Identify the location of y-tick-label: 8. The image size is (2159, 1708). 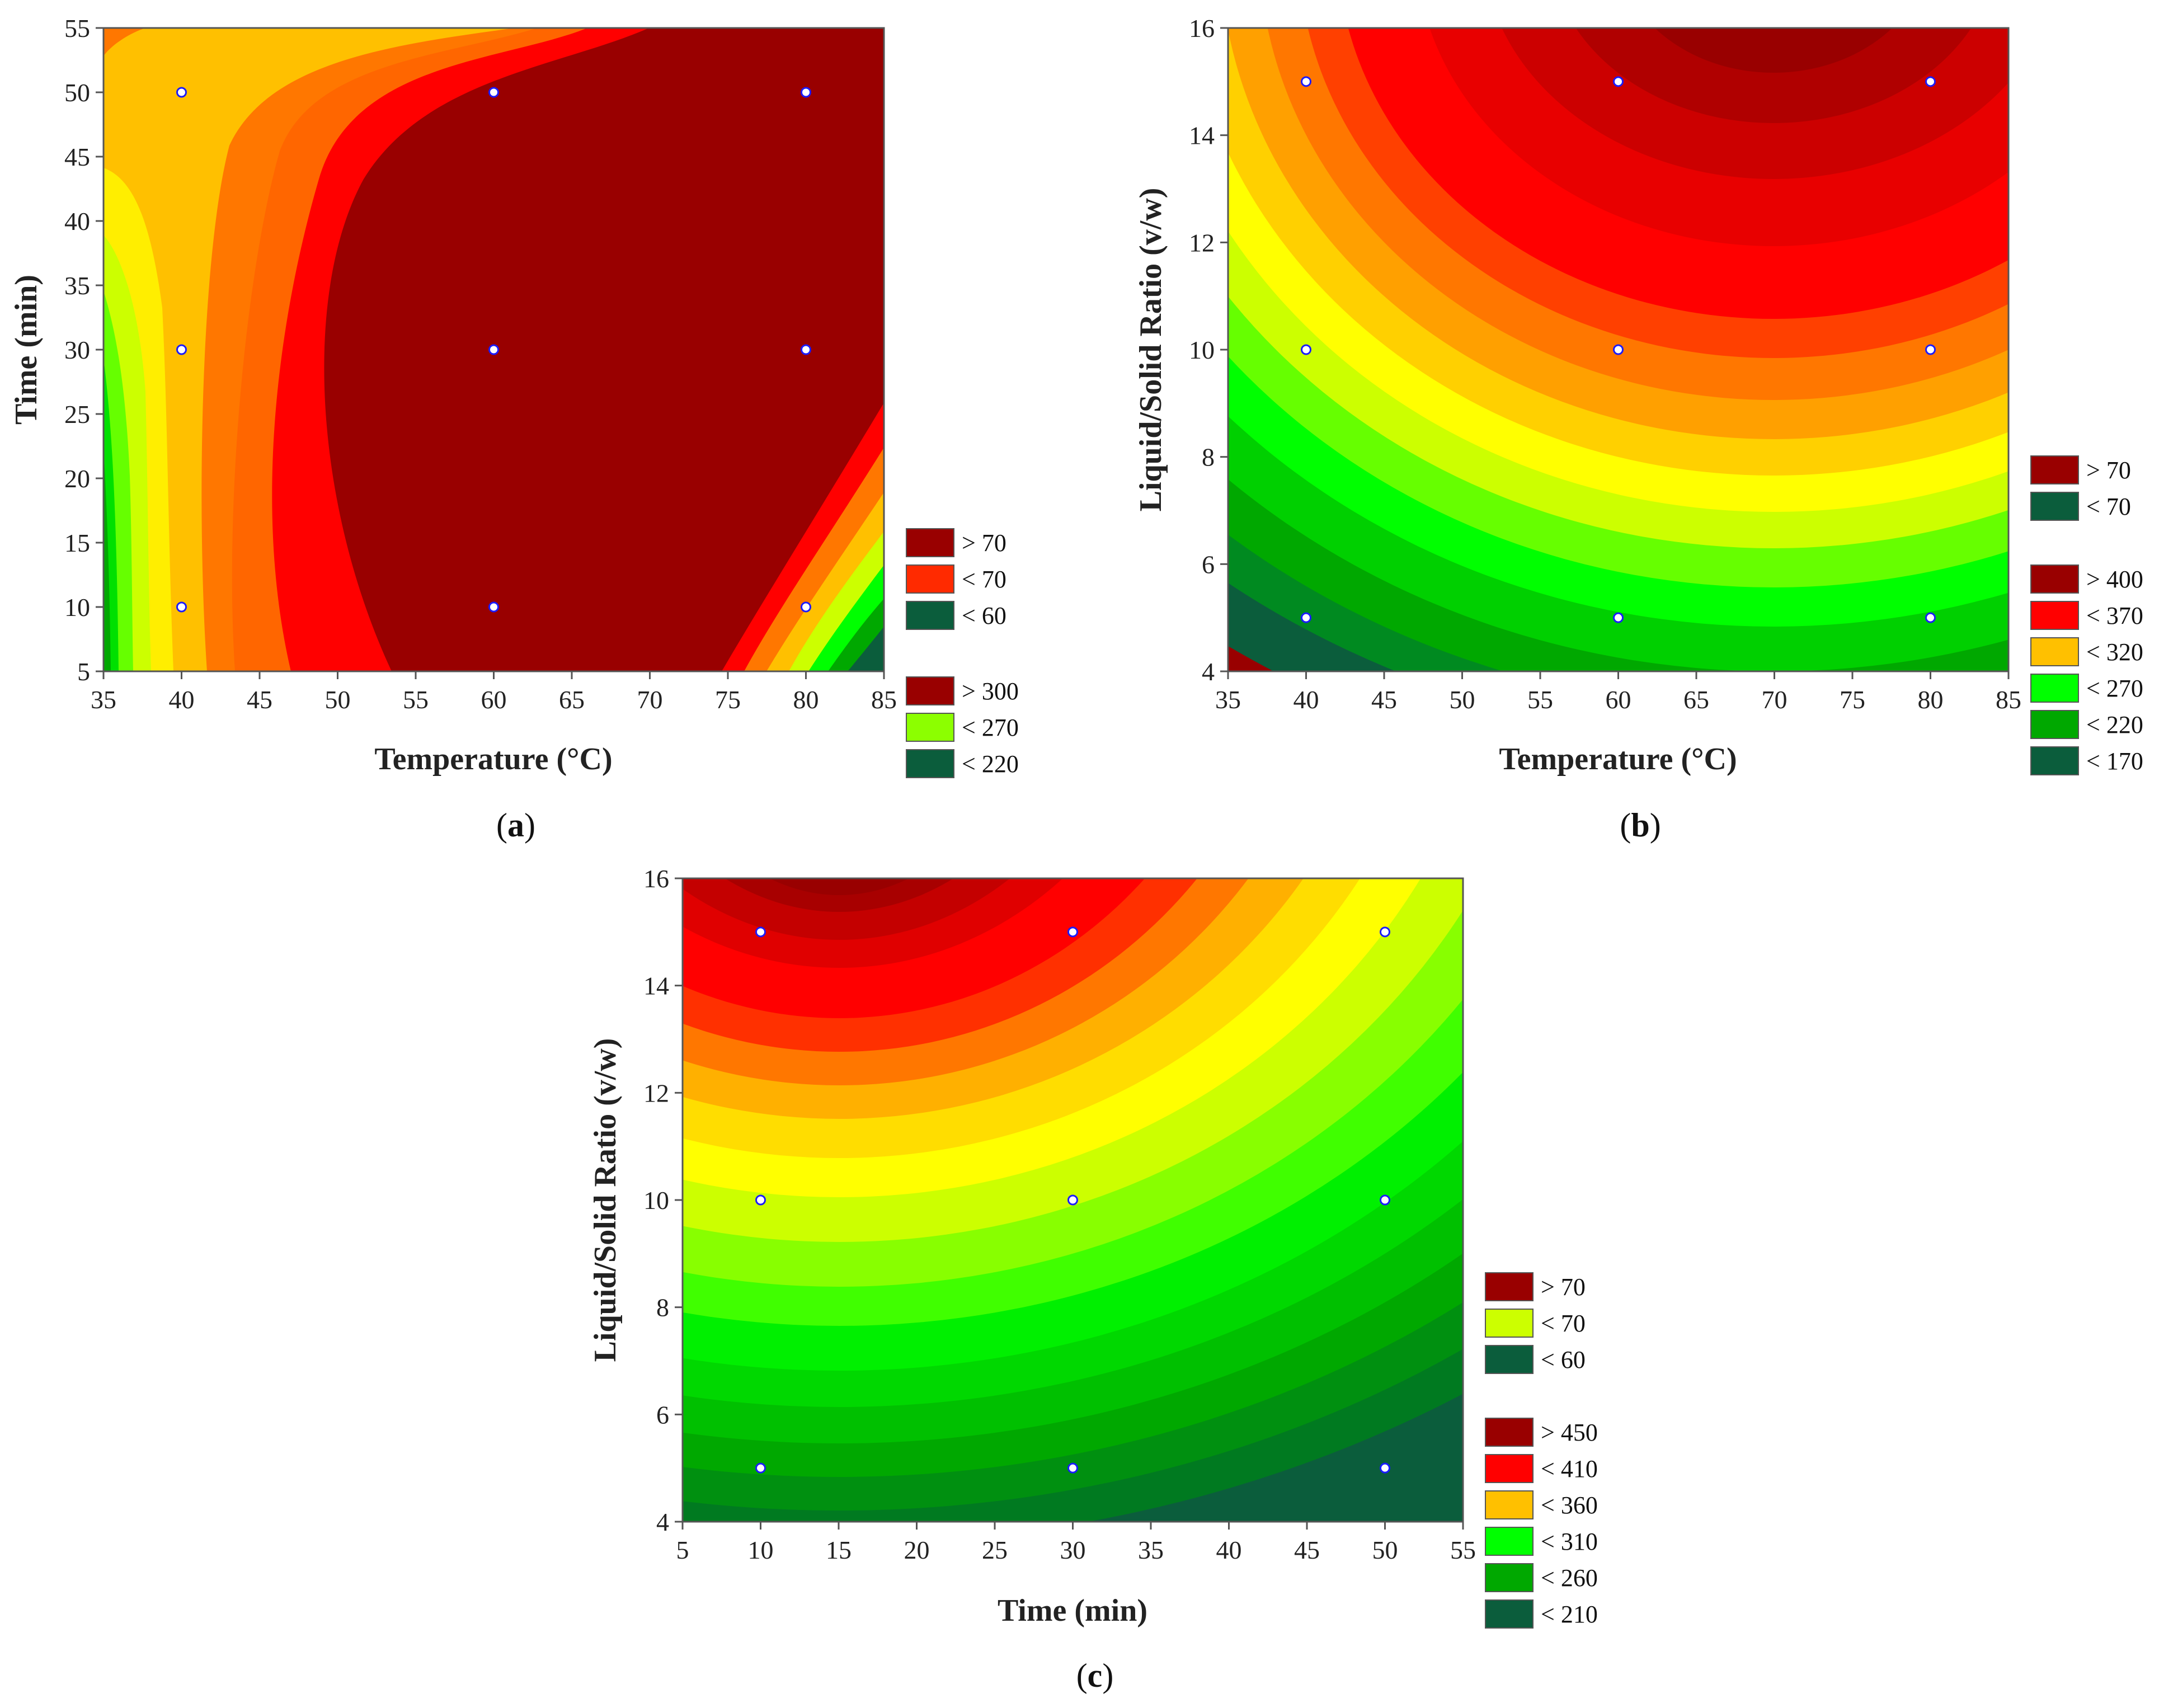
(662, 1307).